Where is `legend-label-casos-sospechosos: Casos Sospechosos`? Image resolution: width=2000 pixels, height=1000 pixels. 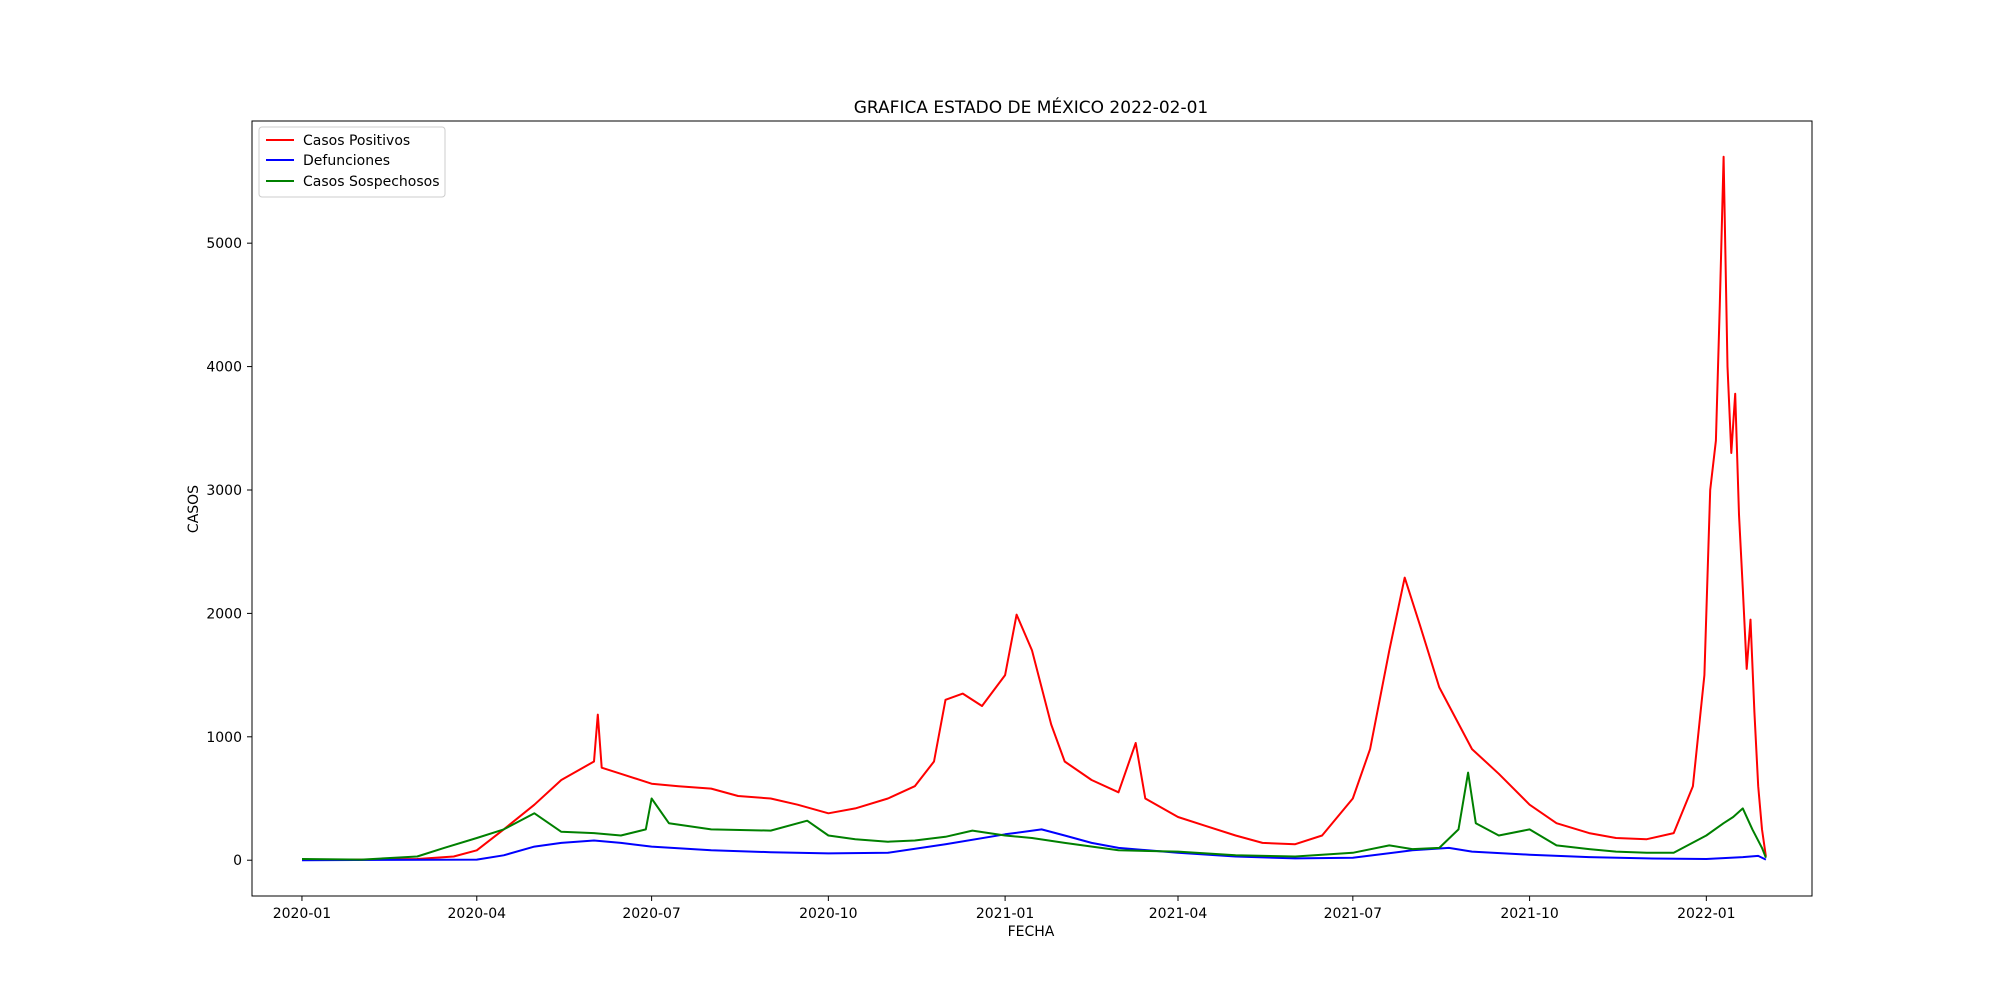 legend-label-casos-sospechosos: Casos Sospechosos is located at coordinates (371, 182).